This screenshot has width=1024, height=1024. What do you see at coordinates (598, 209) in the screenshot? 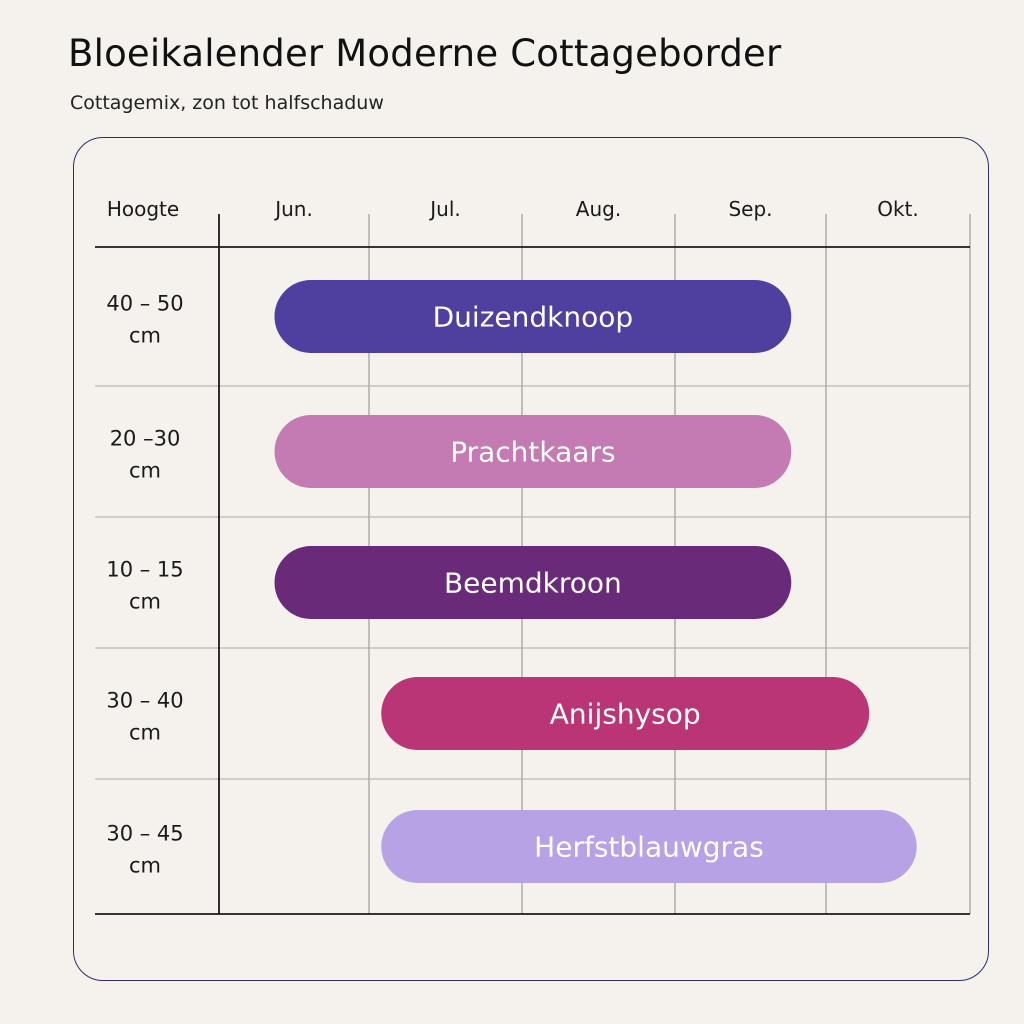
I see `month-tick-label: Aug.` at bounding box center [598, 209].